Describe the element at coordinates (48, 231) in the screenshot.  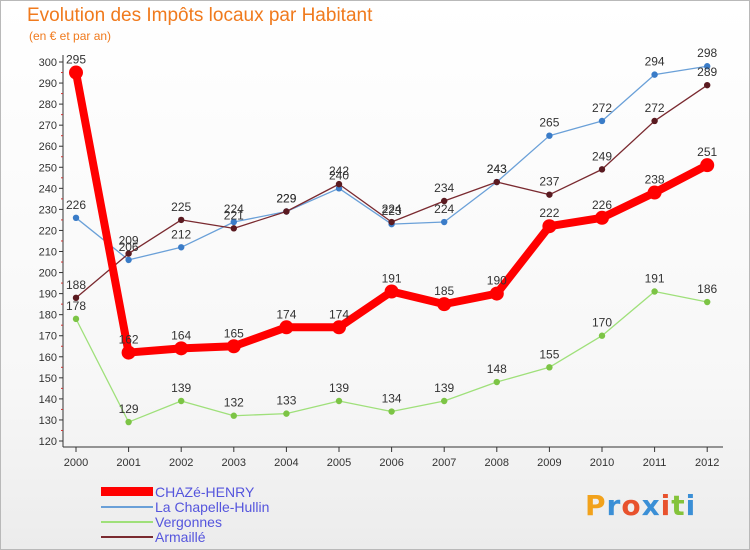
I see `y-tick-label: 220` at that location.